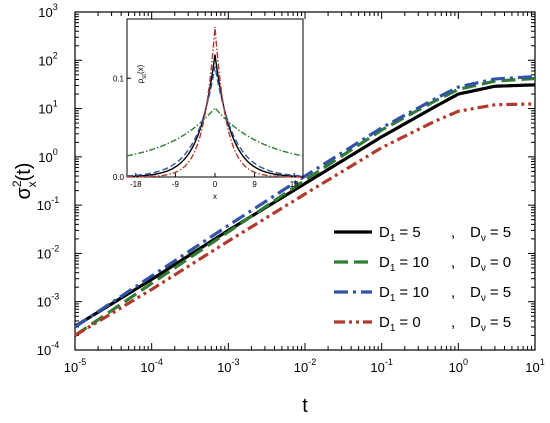  I want to click on y-tick-label: 10⁰, so click(47, 156).